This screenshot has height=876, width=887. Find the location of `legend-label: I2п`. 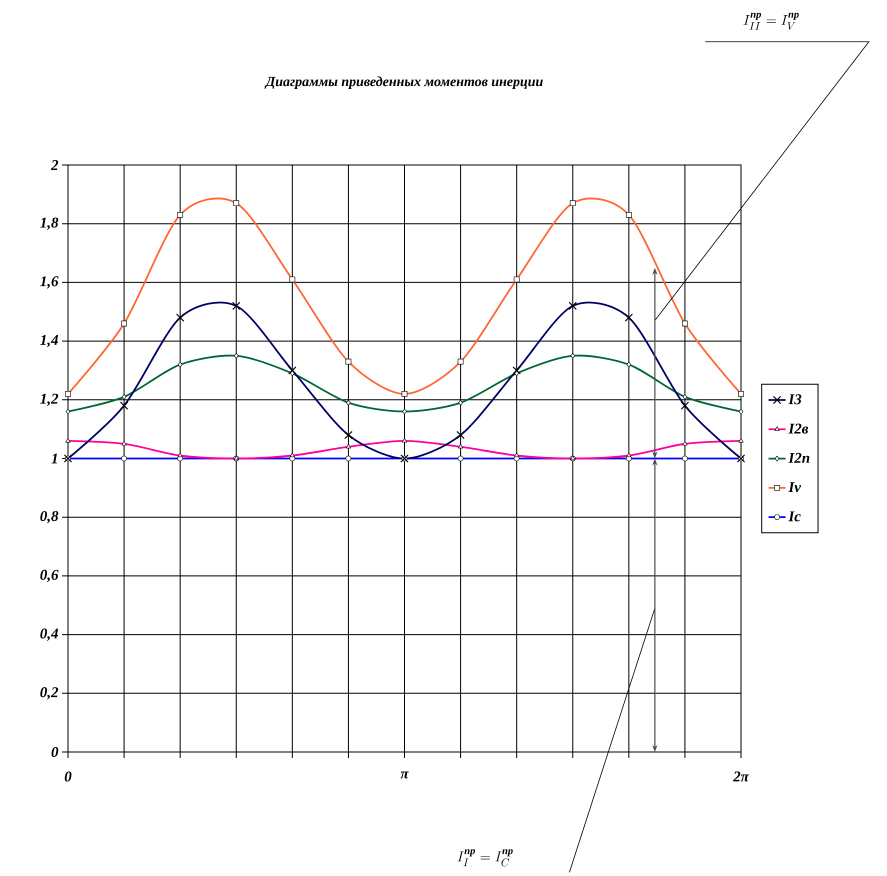

legend-label: I2п is located at coordinates (799, 457).